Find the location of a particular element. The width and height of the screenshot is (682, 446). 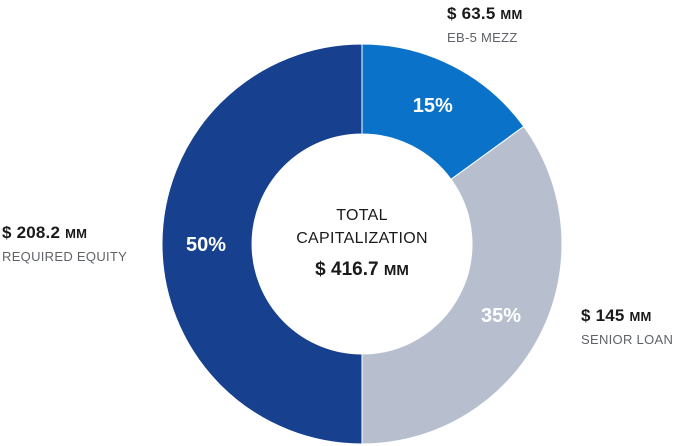

center-label-line1: TOTAL is located at coordinates (362, 215).